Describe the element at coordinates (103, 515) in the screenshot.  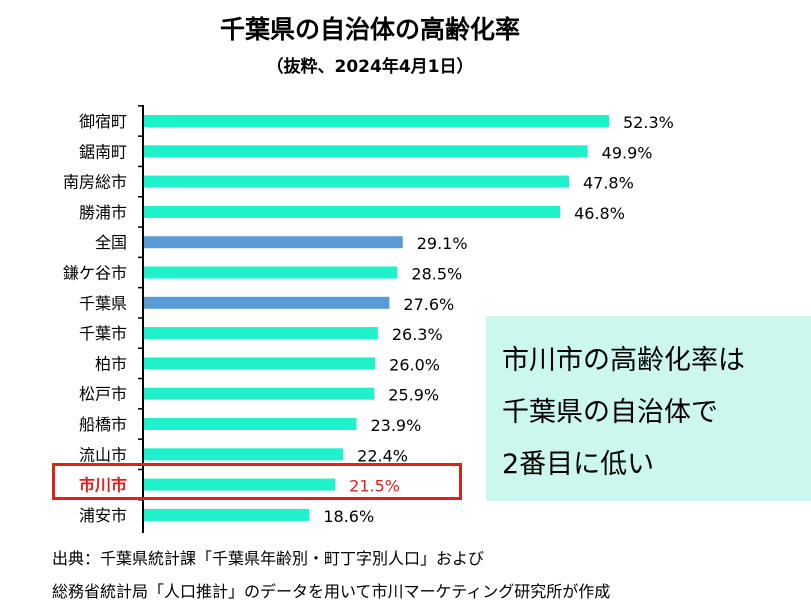
I see `category-label: 浦安市` at that location.